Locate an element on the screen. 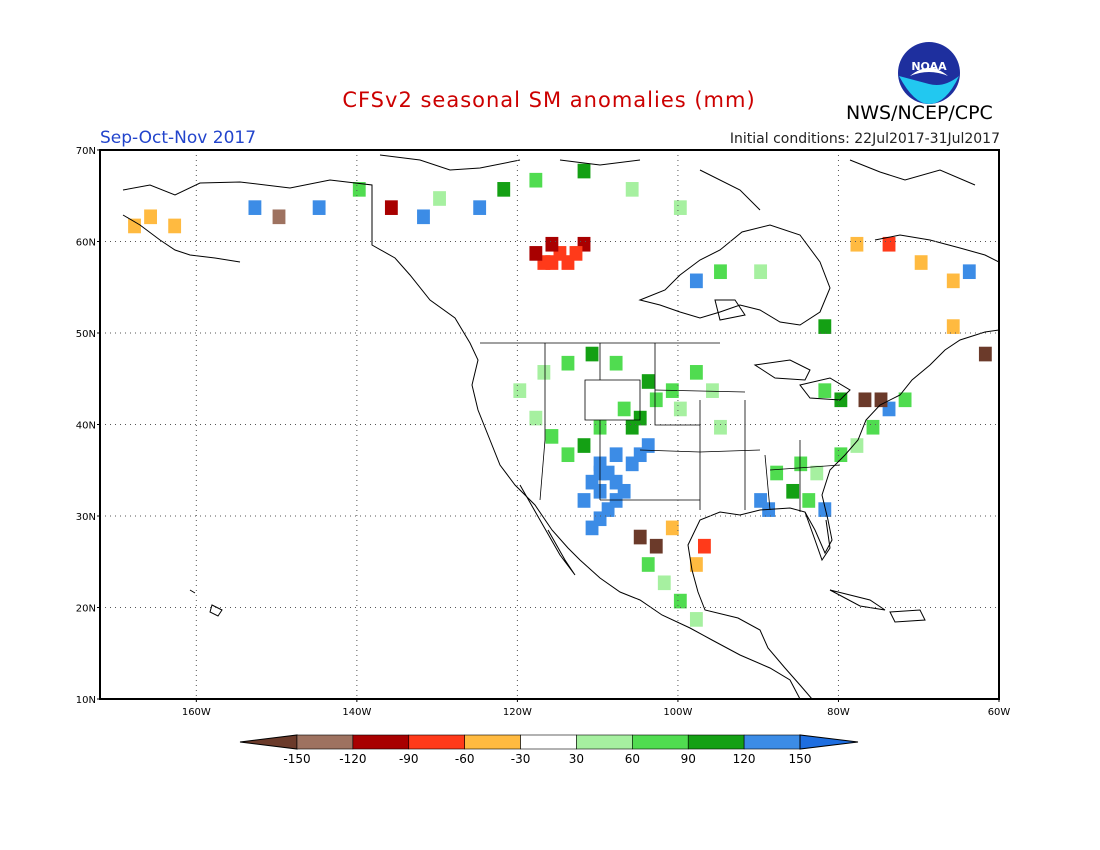 Image resolution: width=1100 pixels, height=850 pixels. initial-conditions-label: Initial conditions: 22Jul2017-31Jul2017 is located at coordinates (864, 139).